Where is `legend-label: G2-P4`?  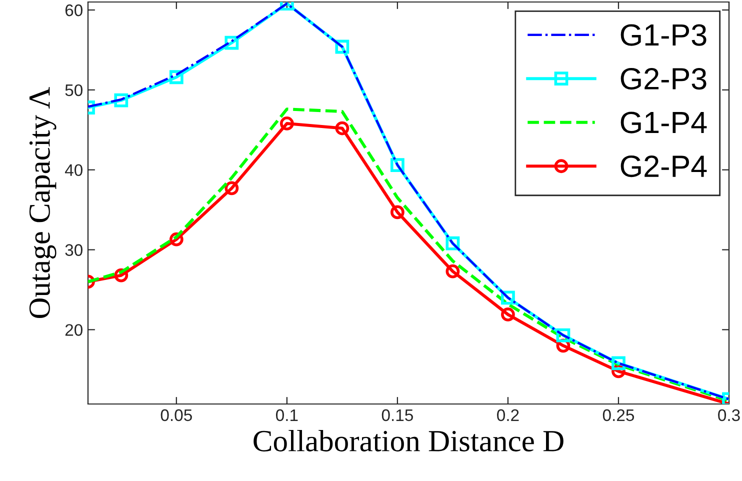
legend-label: G2-P4 is located at coordinates (663, 166).